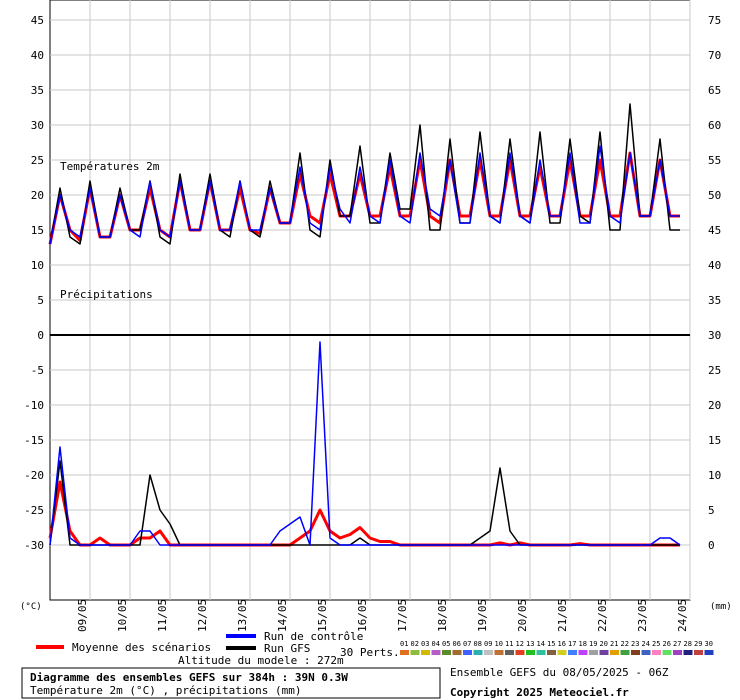 The image size is (740, 700). What do you see at coordinates (604, 644) in the screenshot?
I see `pert-number: 20` at bounding box center [604, 644].